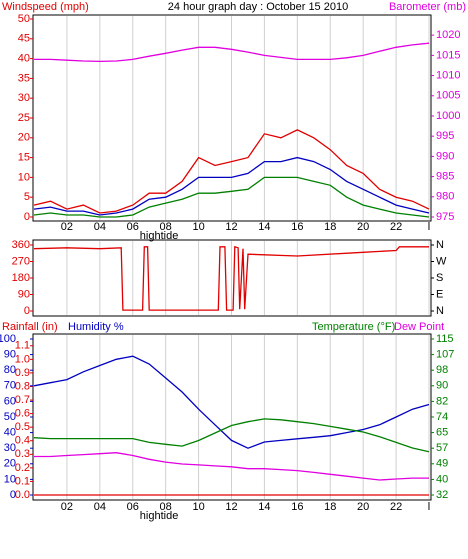 Image resolution: width=468 pixels, height=559 pixels. I want to click on y-tick-label: 360, so click(21, 245).